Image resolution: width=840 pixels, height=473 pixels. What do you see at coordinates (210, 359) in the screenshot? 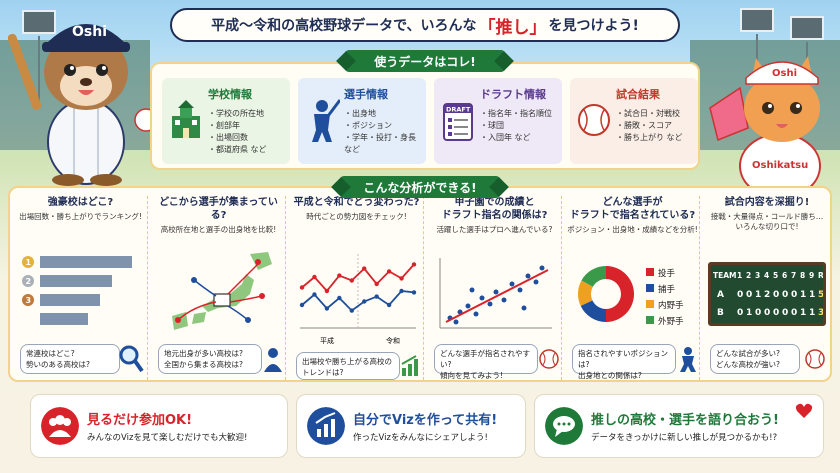
I see `question-bubble: 地元出身が多い高校は? 全国から集まる高校は?` at bounding box center [210, 359].